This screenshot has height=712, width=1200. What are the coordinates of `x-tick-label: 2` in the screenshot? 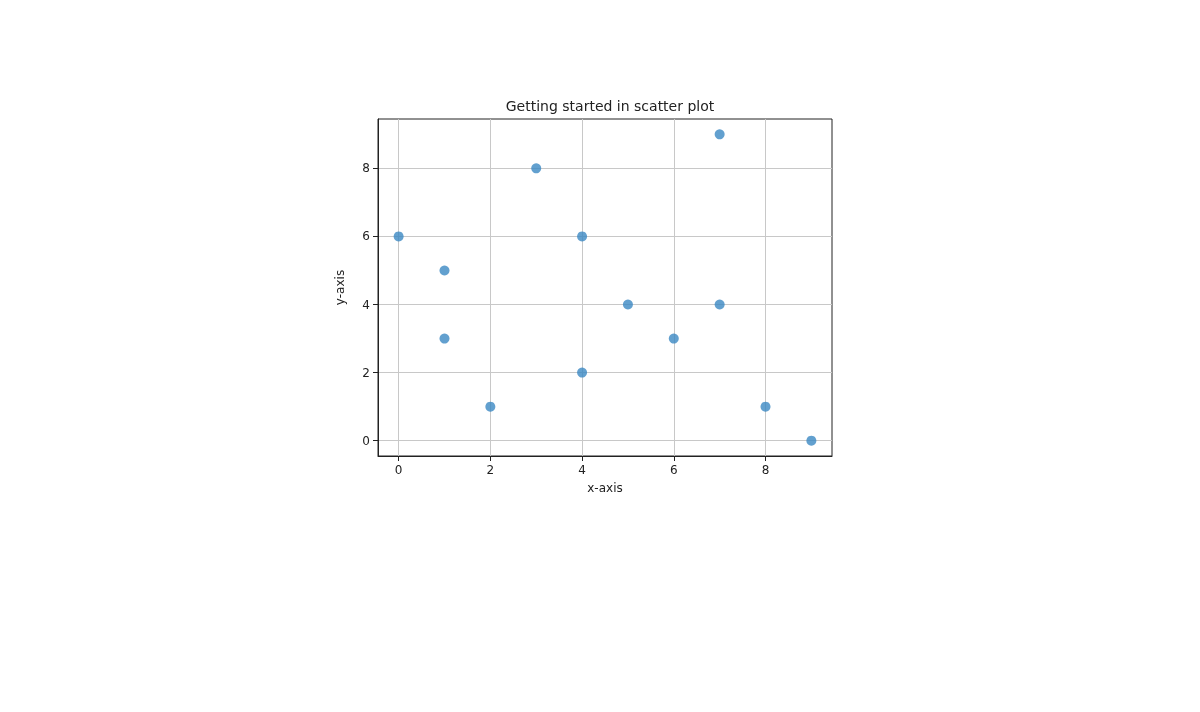 It's located at (490, 470).